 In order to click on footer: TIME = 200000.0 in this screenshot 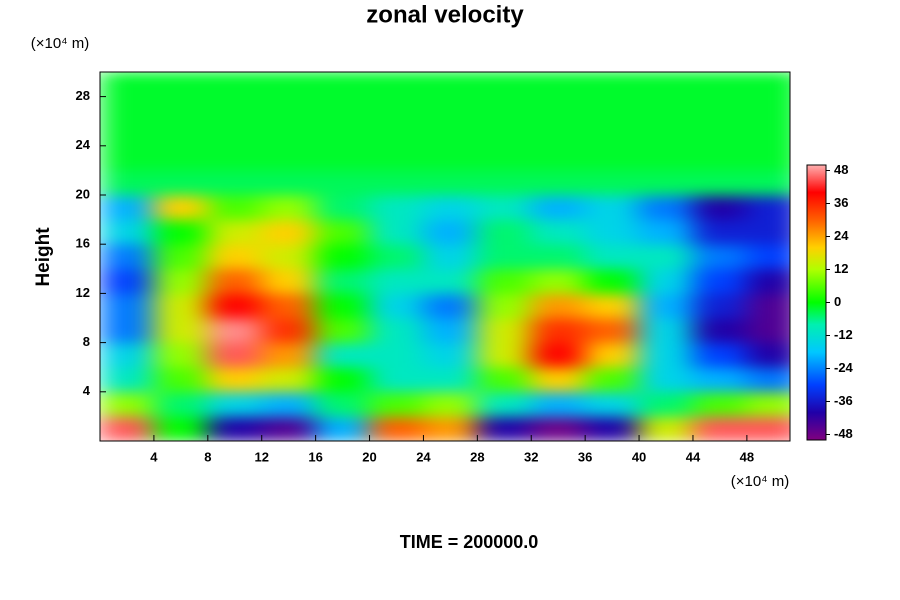, I will do `click(469, 542)`.